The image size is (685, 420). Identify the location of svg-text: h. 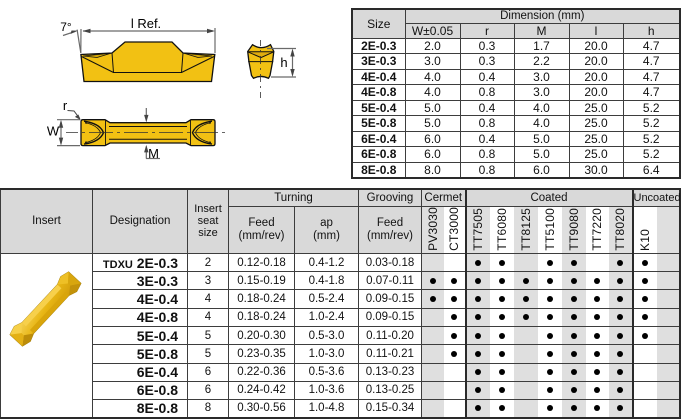
(283, 62).